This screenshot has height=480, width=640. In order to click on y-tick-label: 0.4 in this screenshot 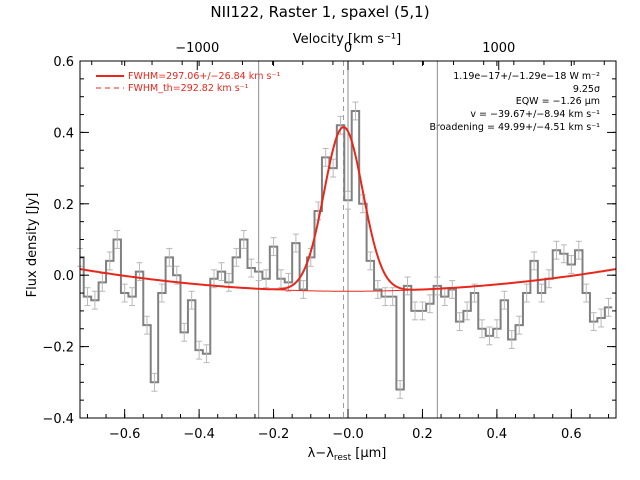, I will do `click(63, 133)`.